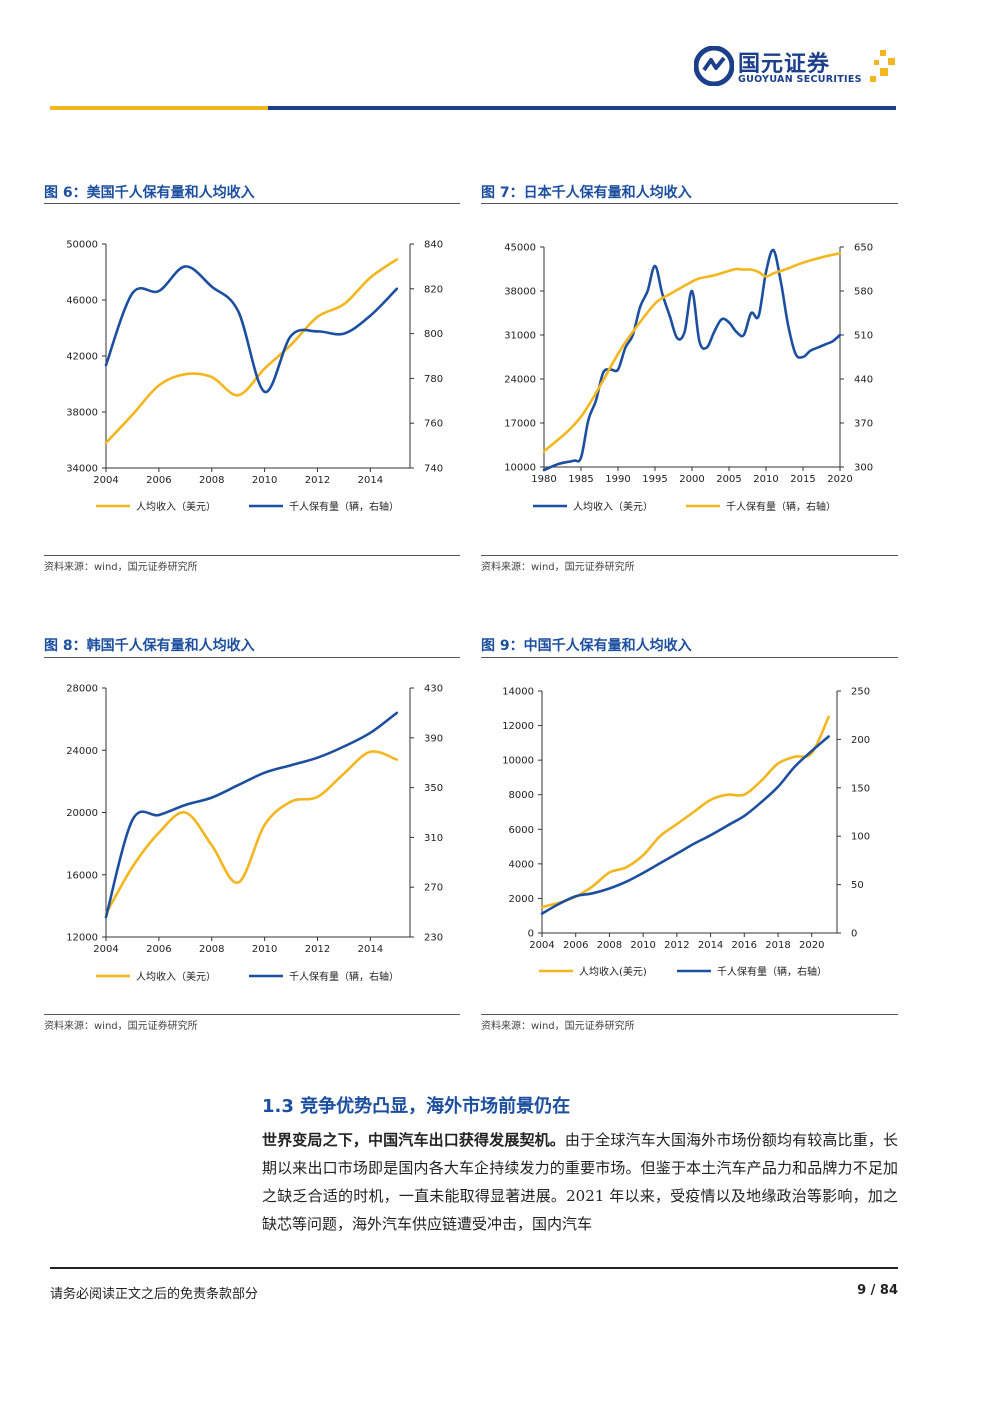  I want to click on x-tick-label: 2012, so click(676, 945).